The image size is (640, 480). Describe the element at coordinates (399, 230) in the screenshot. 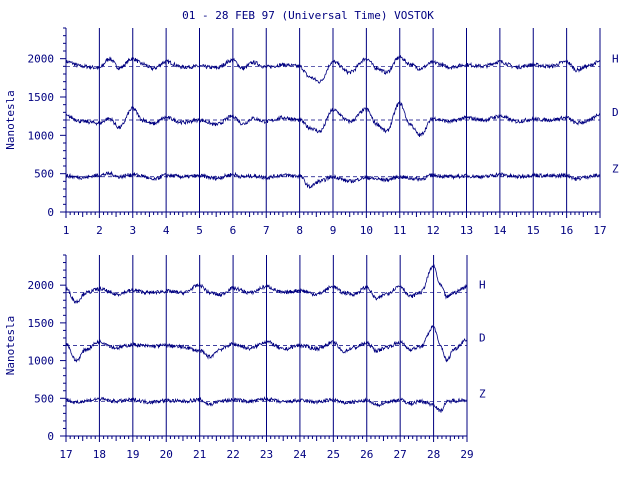

I see `x-tick-label: 11` at that location.